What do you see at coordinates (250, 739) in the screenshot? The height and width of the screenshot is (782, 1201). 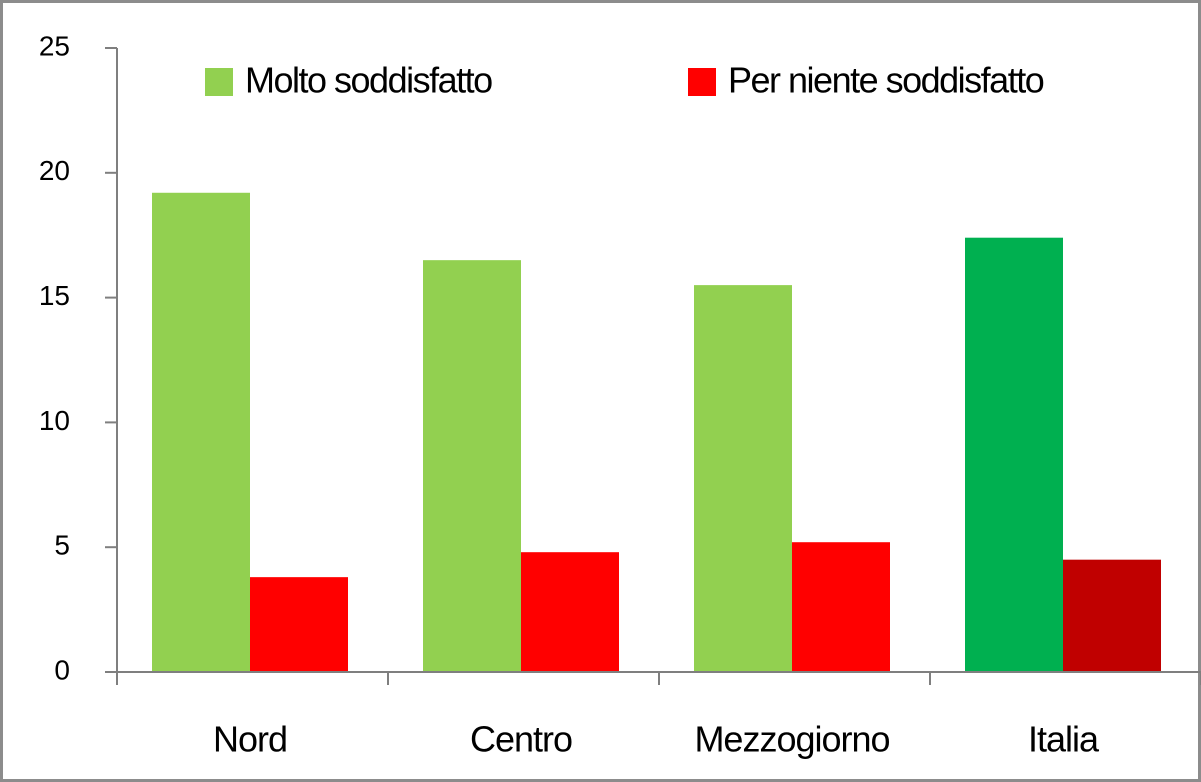 I see `x-tick-label: Nord` at bounding box center [250, 739].